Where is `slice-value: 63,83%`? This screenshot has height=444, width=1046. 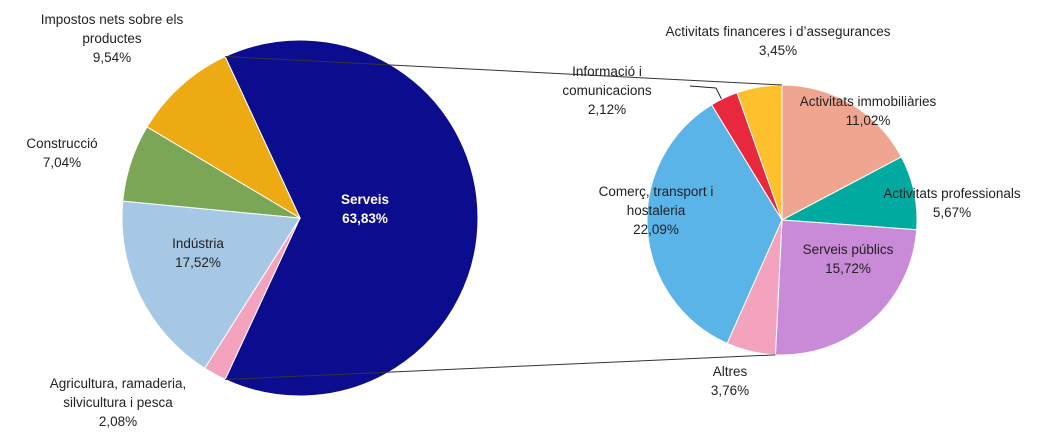
slice-value: 63,83% is located at coordinates (365, 218).